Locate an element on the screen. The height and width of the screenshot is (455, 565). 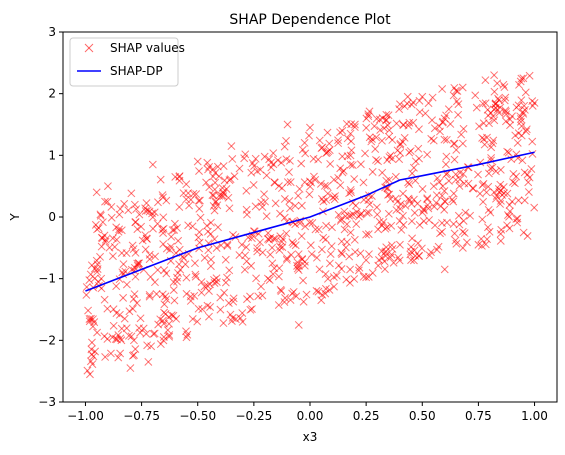
legend-label-shap-values: SHAP values is located at coordinates (147, 48).